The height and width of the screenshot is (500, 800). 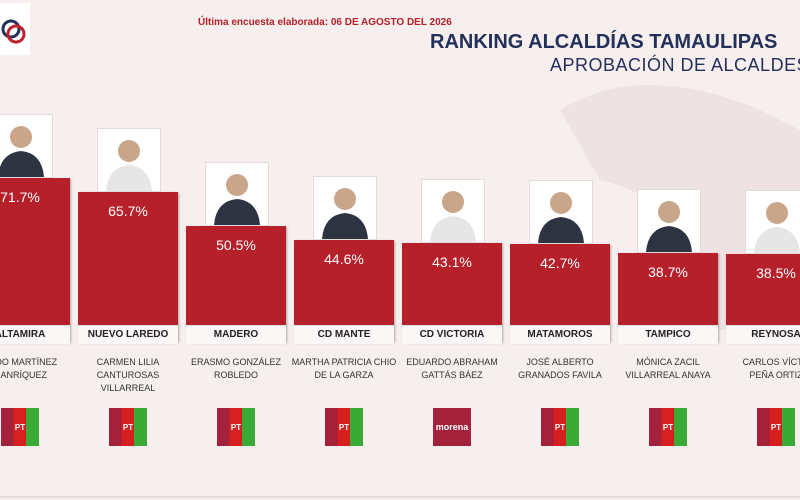 I want to click on mayor-name: ANDO MARTÍNEZ MANRÍQUEZ, so click(x=29, y=368).